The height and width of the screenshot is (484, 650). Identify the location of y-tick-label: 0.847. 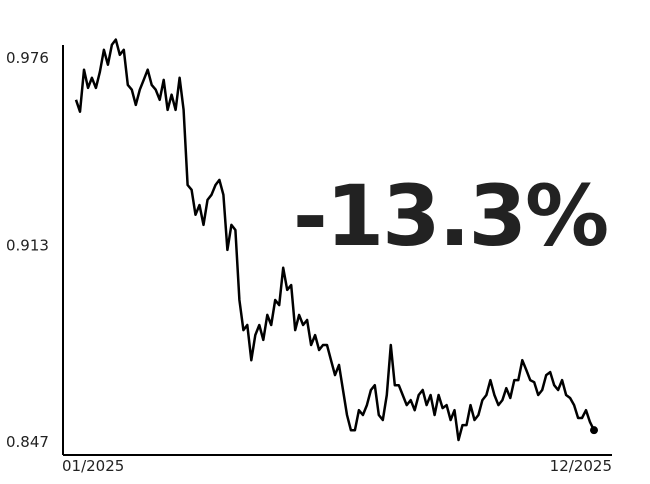
(27, 442).